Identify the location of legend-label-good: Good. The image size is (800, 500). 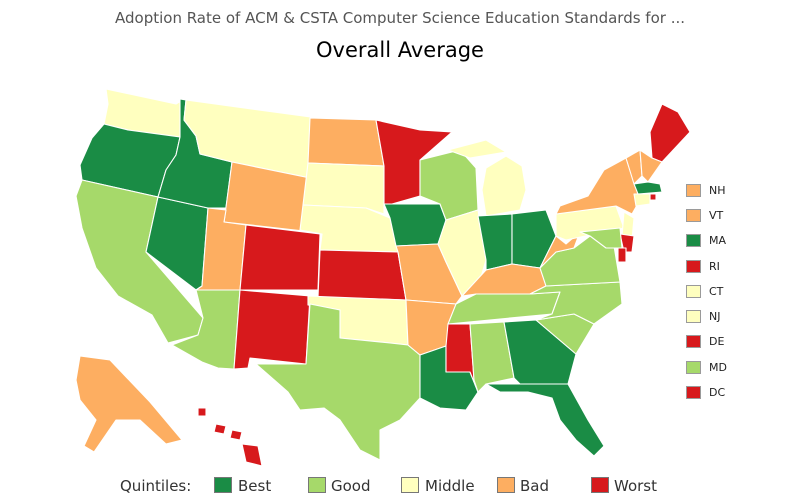
(351, 486).